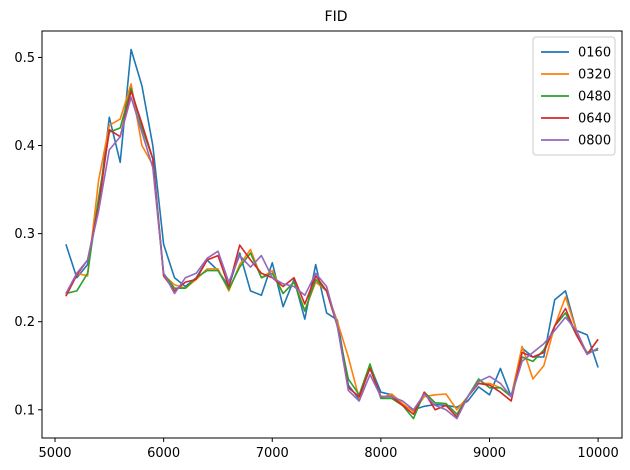 Image resolution: width=630 pixels, height=470 pixels. I want to click on x-tick-label: 7000, so click(272, 453).